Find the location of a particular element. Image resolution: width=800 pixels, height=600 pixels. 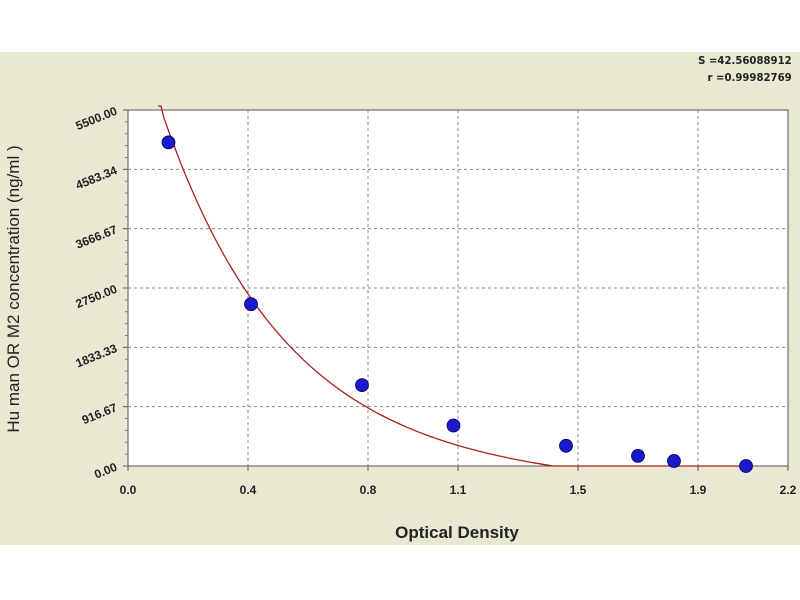

x-tick-label: 0.8 is located at coordinates (368, 490).